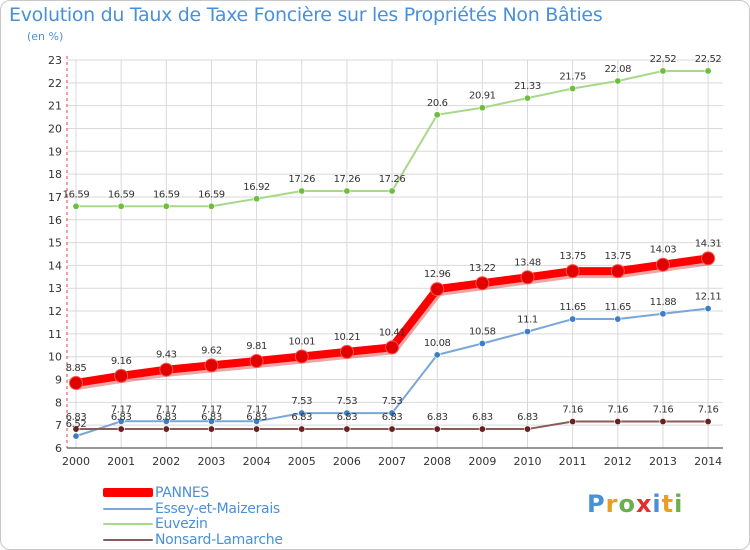  What do you see at coordinates (211, 350) in the screenshot?
I see `data-label-pannes: 9.62` at bounding box center [211, 350].